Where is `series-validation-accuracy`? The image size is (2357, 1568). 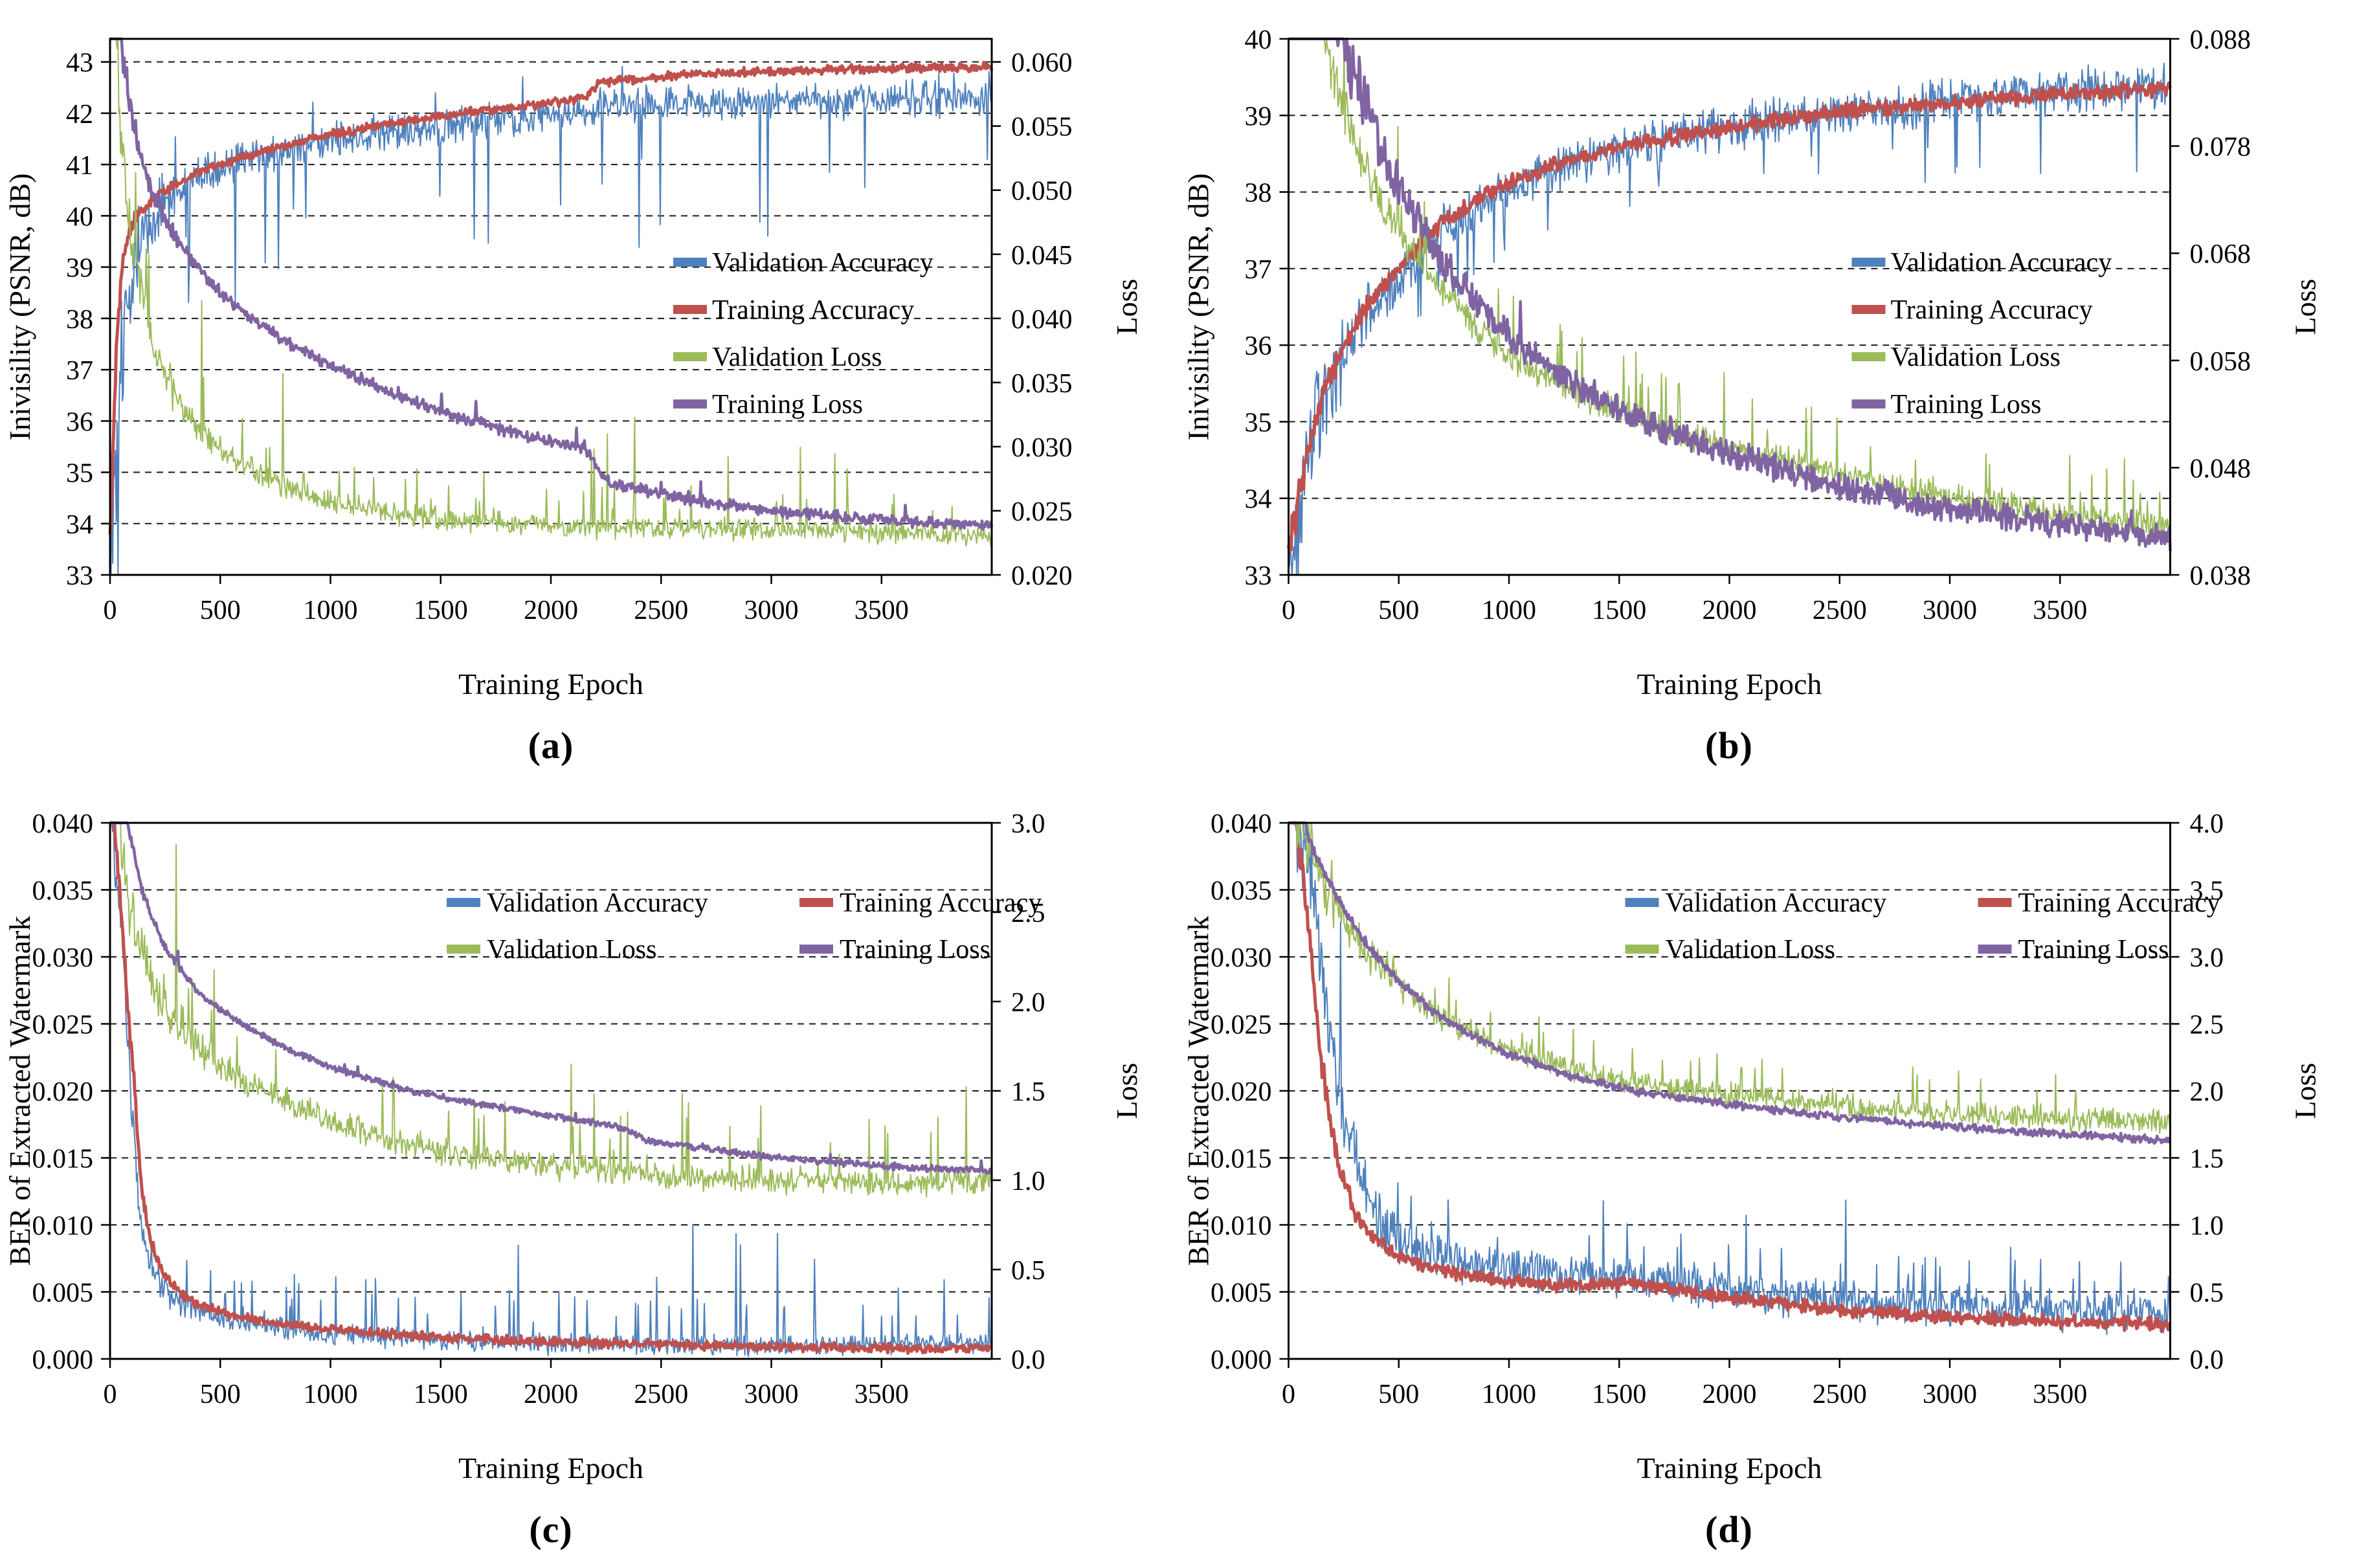
series-validation-accuracy is located at coordinates (550, 320).